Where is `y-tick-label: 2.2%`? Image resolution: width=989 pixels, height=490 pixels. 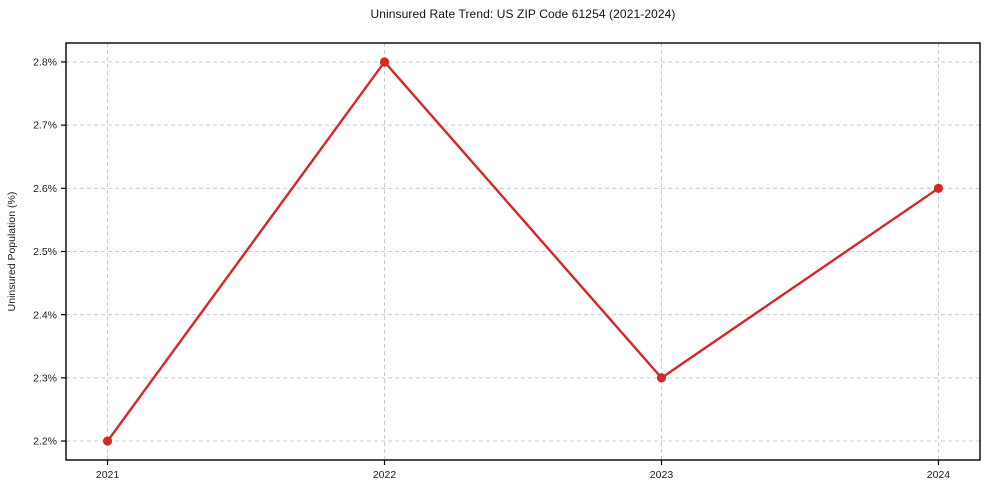 y-tick-label: 2.2% is located at coordinates (45, 442).